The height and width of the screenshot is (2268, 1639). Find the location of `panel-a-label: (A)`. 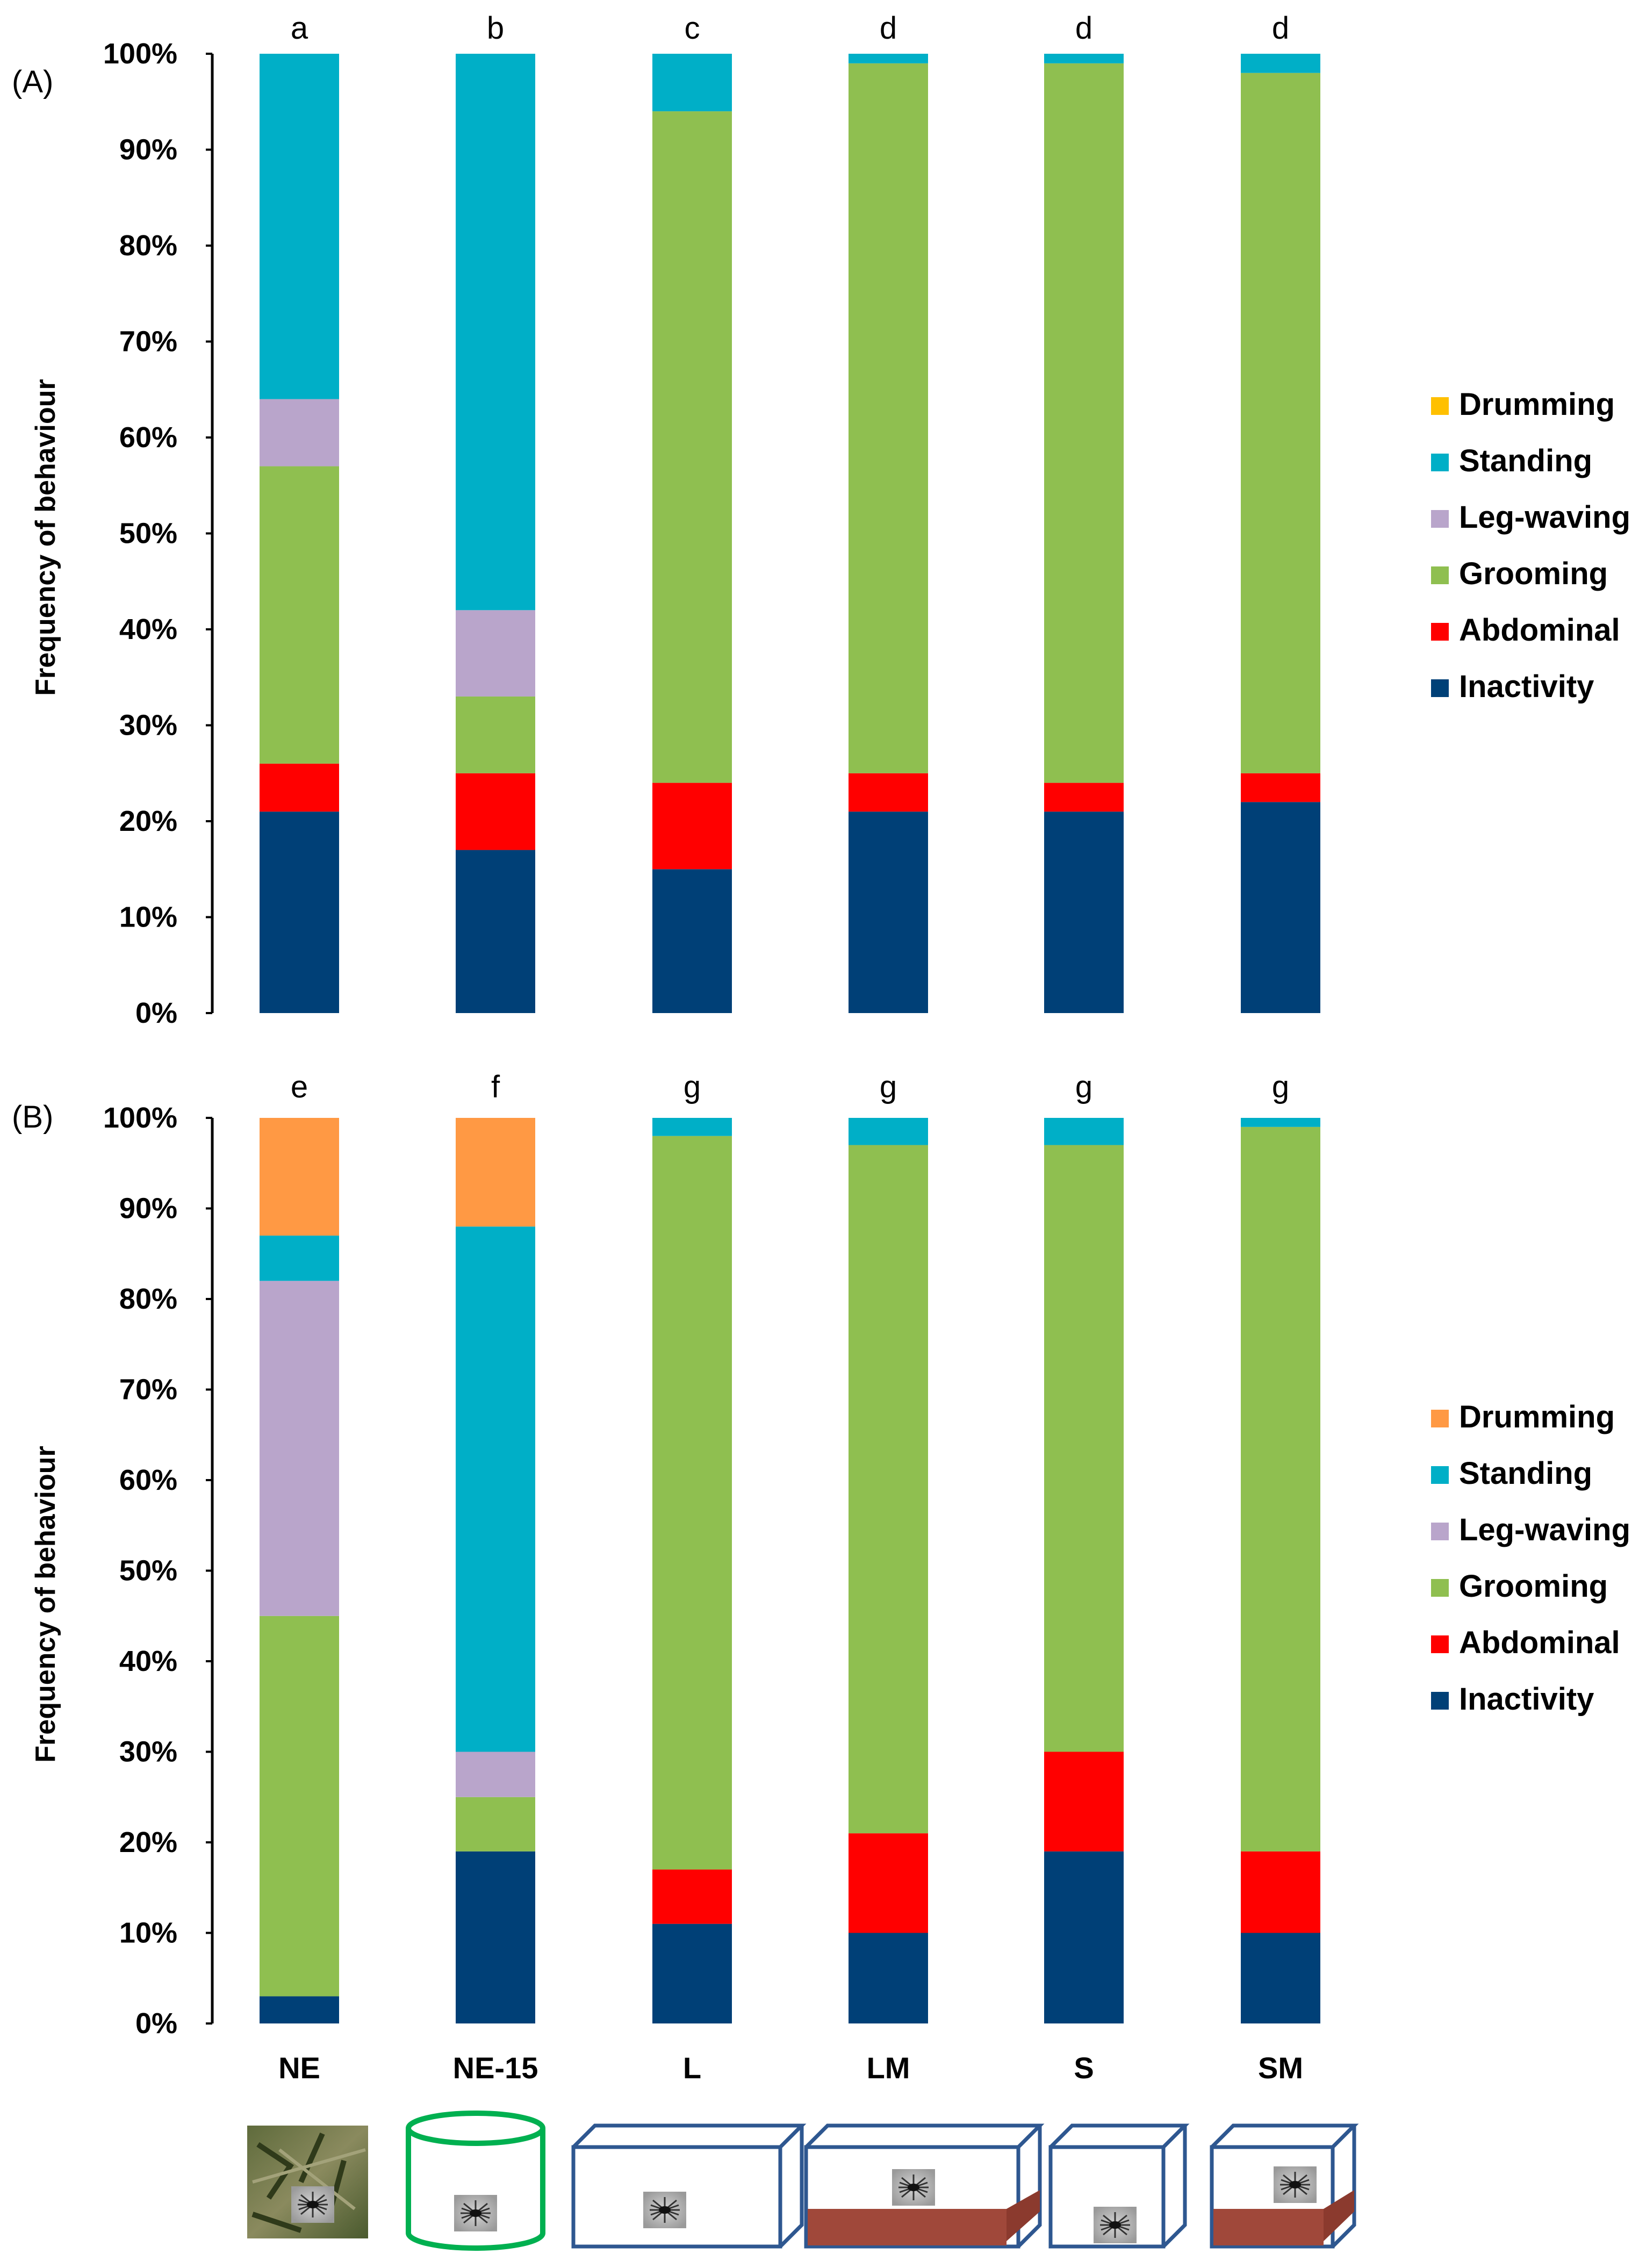

panel-a-label: (A) is located at coordinates (33, 81).